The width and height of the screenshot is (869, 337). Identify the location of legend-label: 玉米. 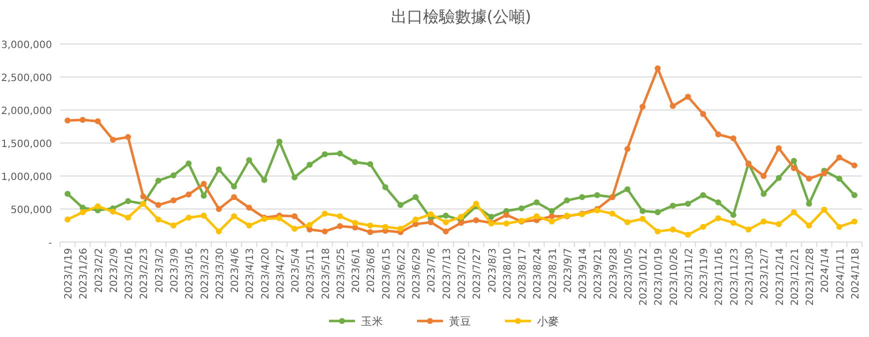
(372, 321).